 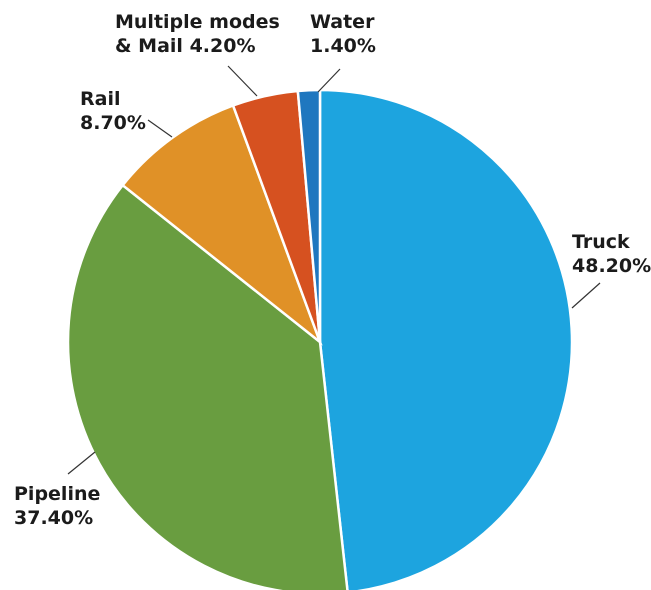 I want to click on slice-value-water: 1.40%, so click(x=343, y=46).